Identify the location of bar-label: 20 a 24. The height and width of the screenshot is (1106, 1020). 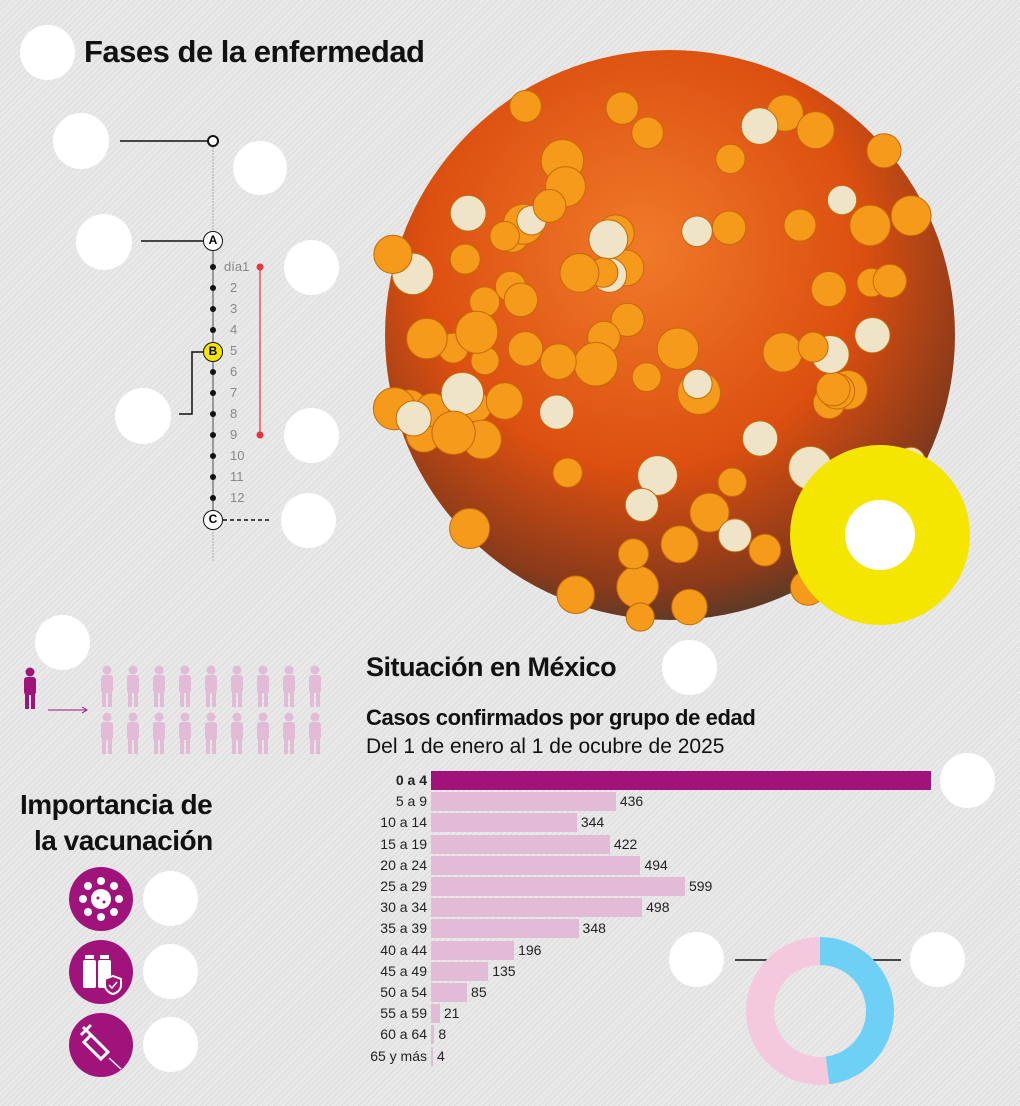
(403, 864).